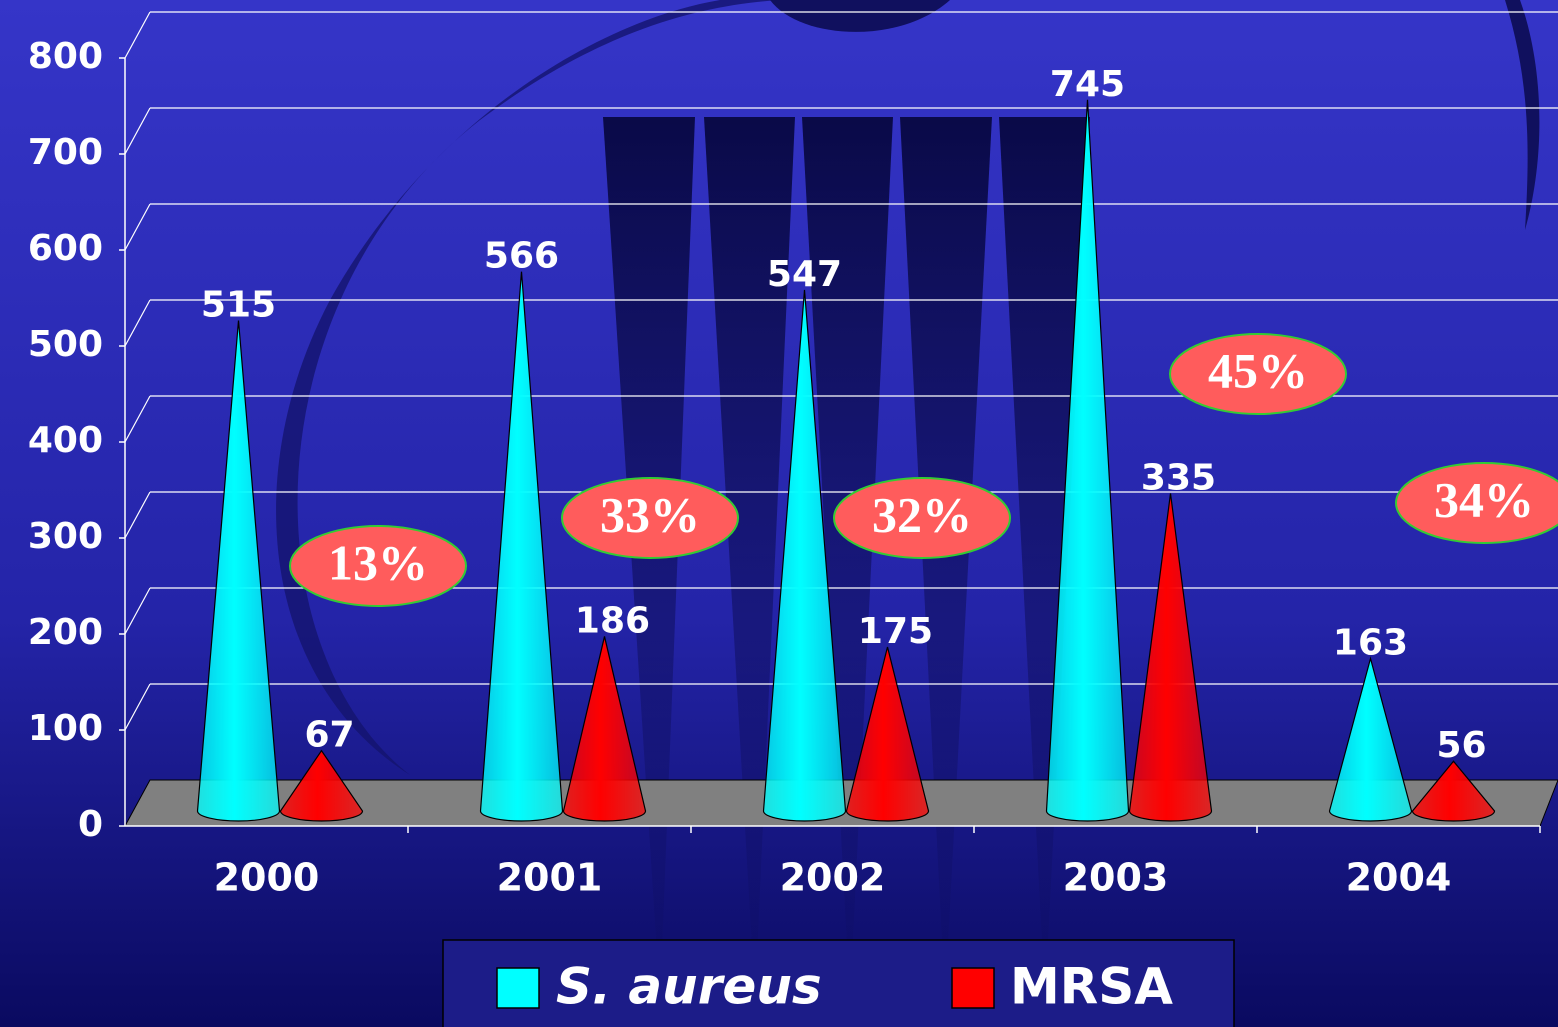  What do you see at coordinates (895, 631) in the screenshot?
I see `value-label: 175` at bounding box center [895, 631].